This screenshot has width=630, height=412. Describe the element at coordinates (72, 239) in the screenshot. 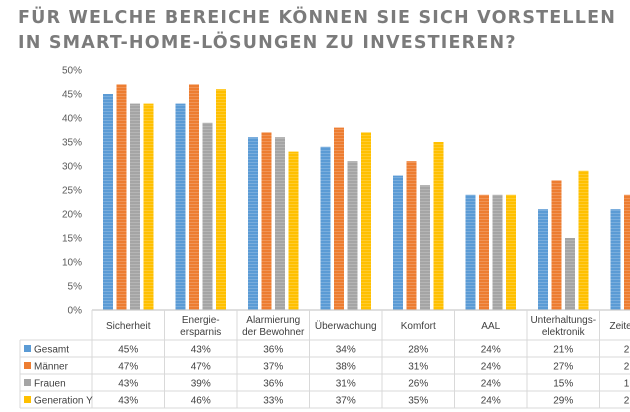

I see `y-tick-label: 15%` at that location.